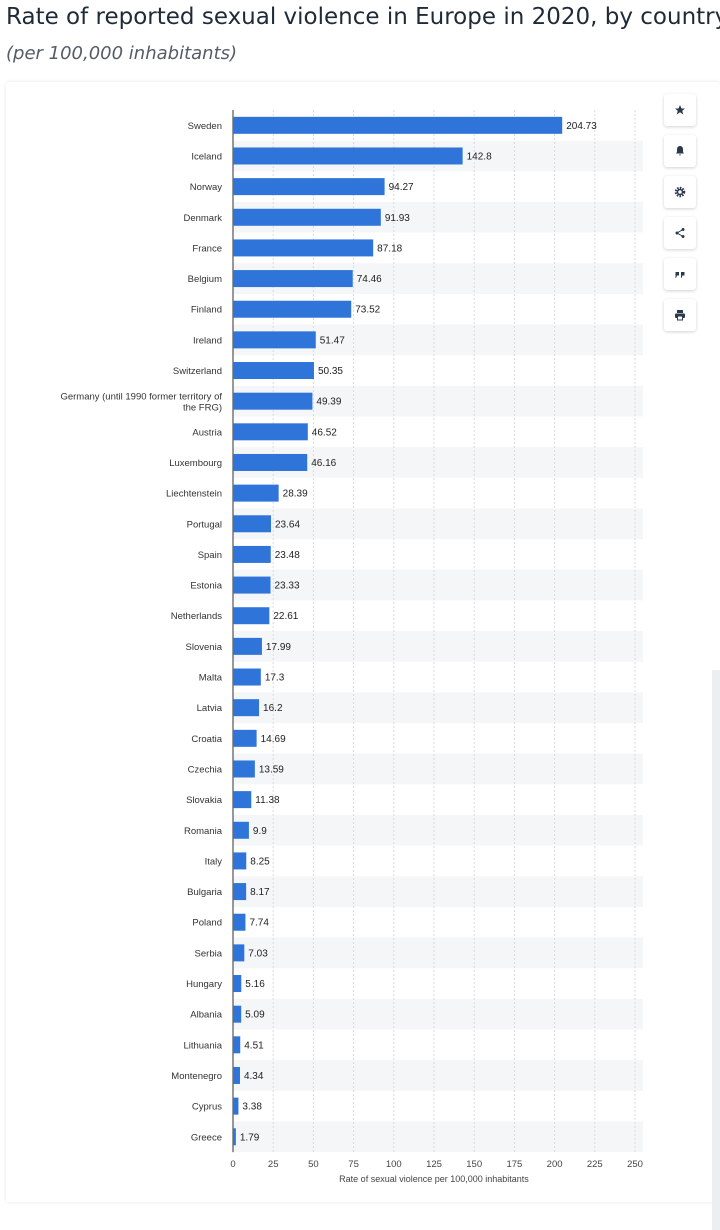  What do you see at coordinates (197, 371) in the screenshot?
I see `category-label: Switzerland` at bounding box center [197, 371].